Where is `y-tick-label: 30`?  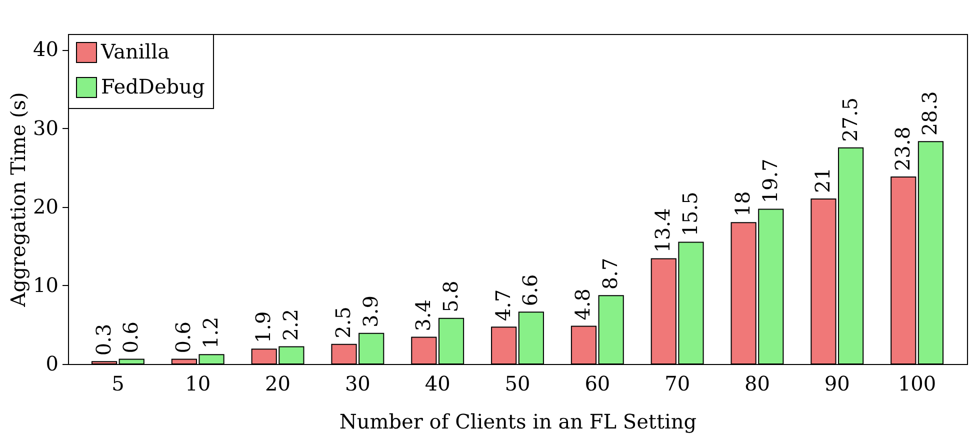
y-tick-label: 30 is located at coordinates (45, 128).